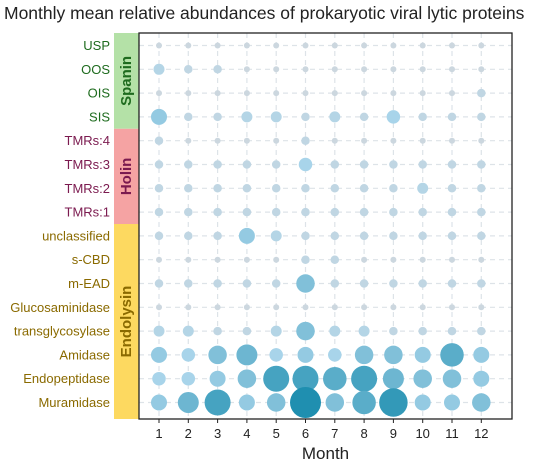 The image size is (550, 464). Describe the element at coordinates (126, 322) in the screenshot. I see `group-label: Endolysin` at that location.